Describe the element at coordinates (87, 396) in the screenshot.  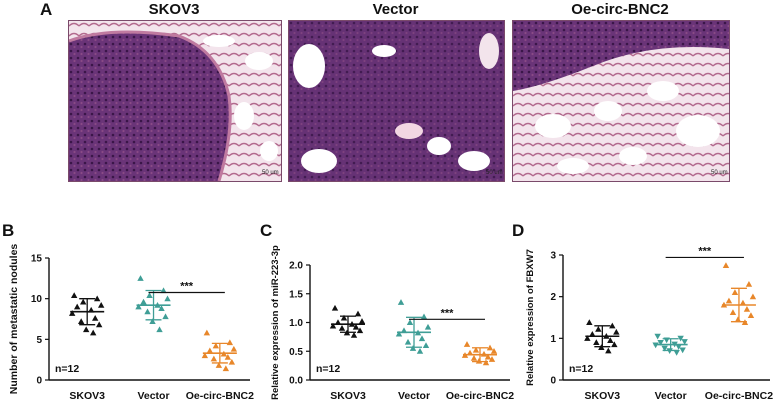
I see `panel-b-x-tick-label: SKOV3` at that location.